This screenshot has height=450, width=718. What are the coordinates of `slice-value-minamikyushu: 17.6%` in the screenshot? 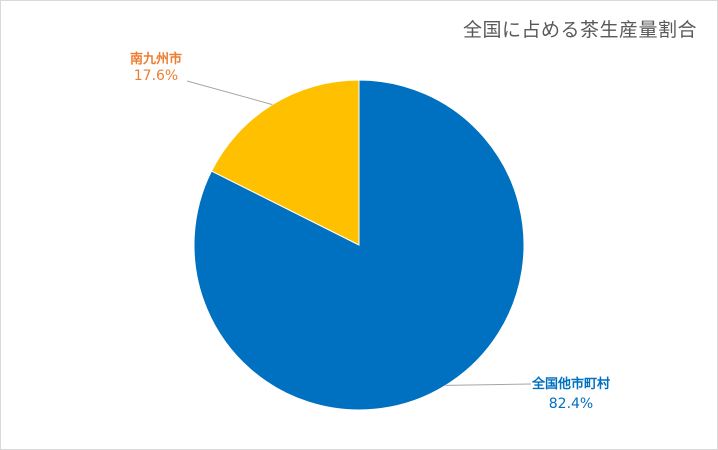 It's located at (156, 76).